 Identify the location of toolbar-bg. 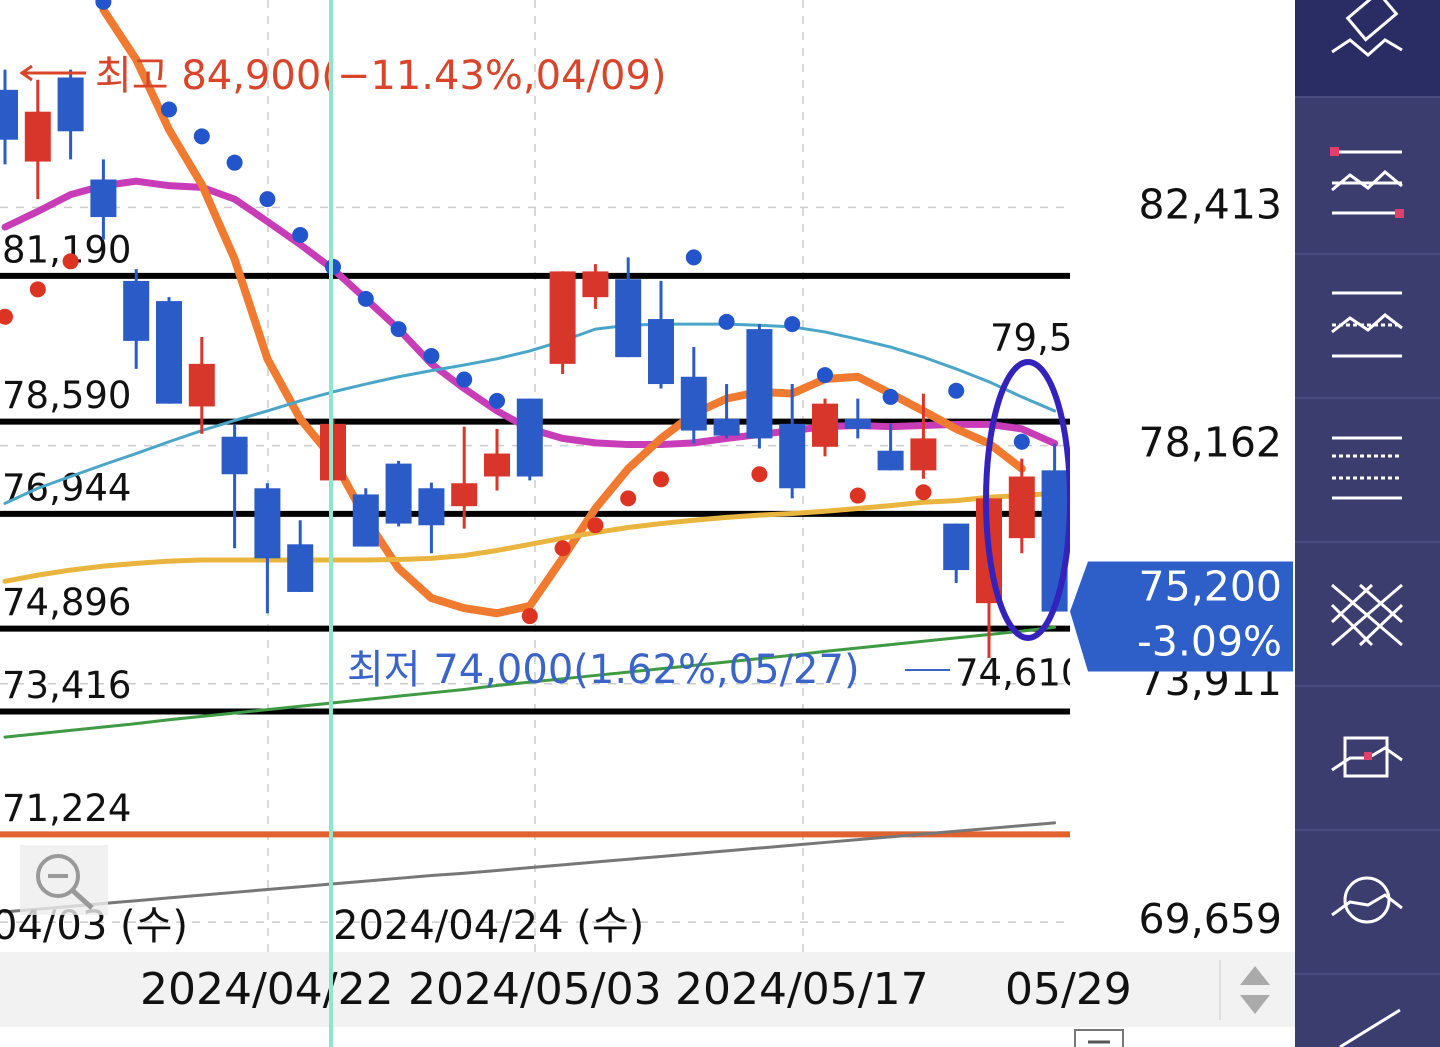
(1367, 523).